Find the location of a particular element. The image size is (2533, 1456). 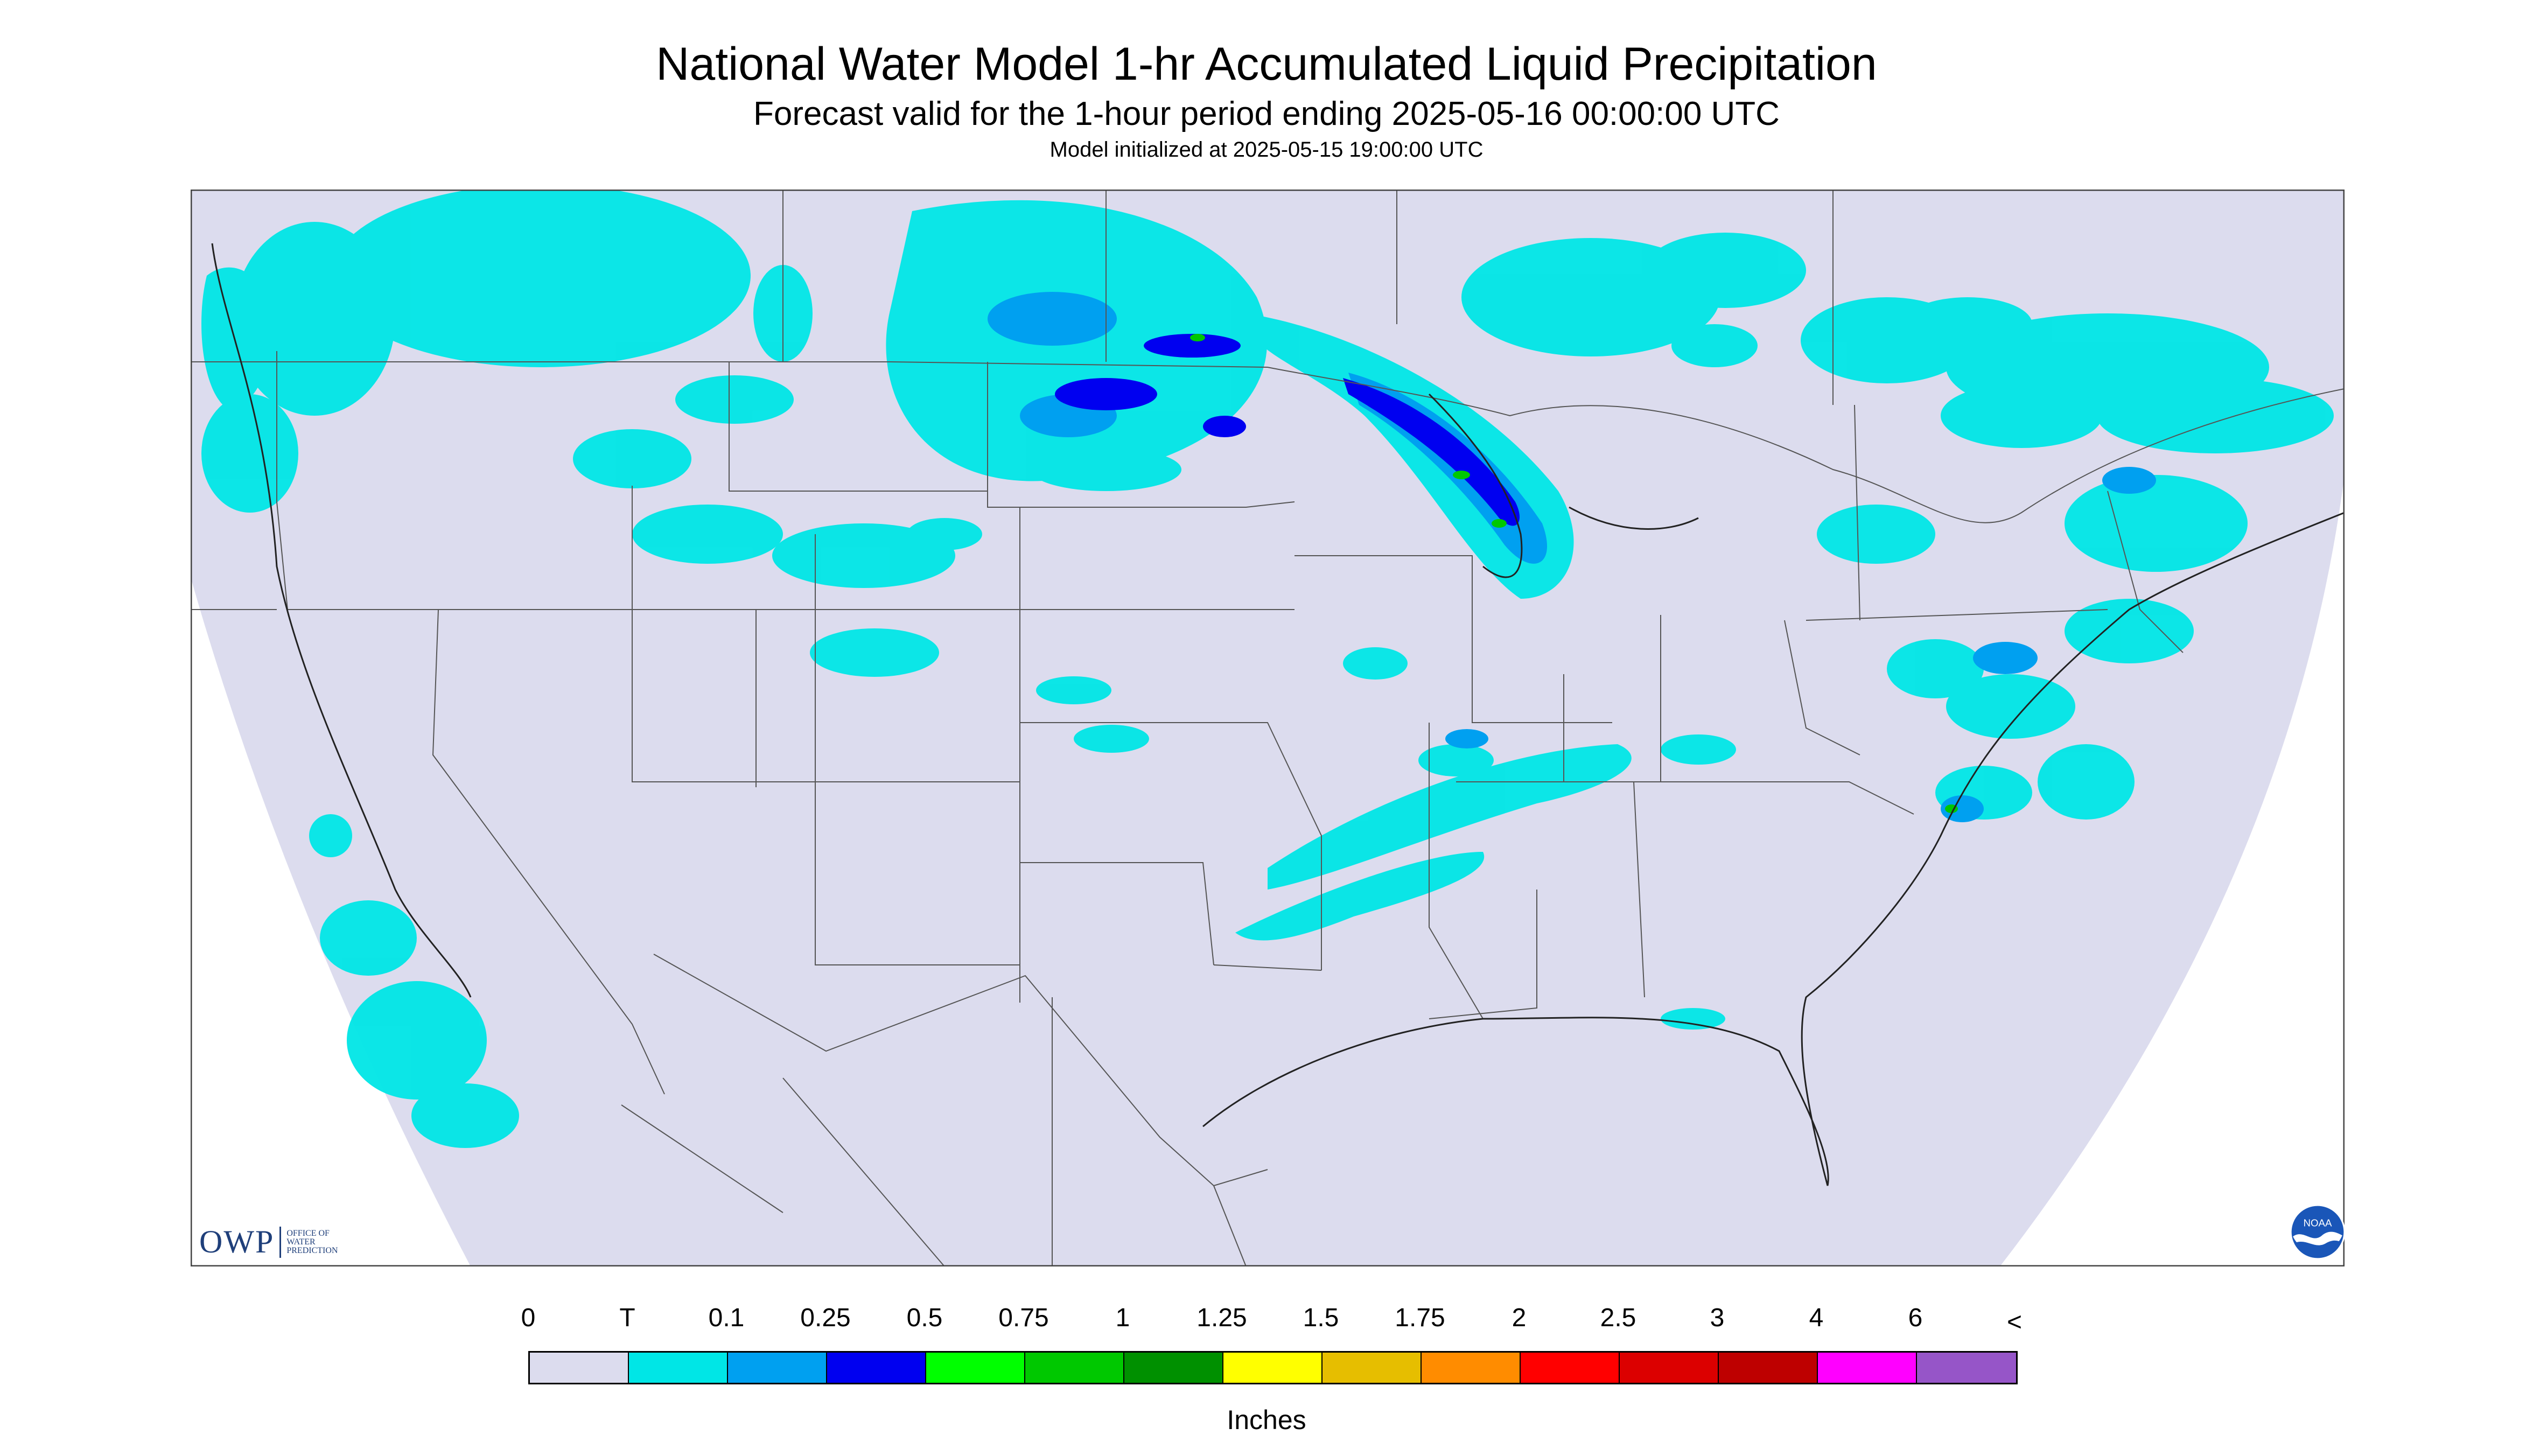

legend-color-bar is located at coordinates (1273, 1367).